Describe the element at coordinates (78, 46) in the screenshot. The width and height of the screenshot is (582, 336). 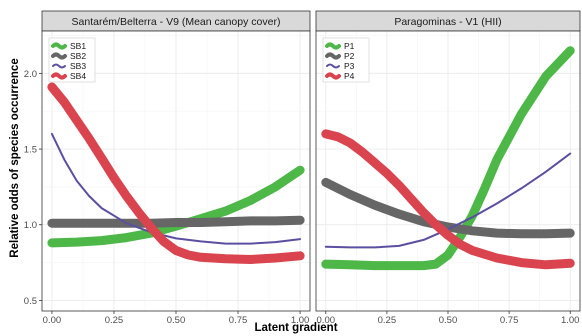
I see `legend-label: SB1` at that location.